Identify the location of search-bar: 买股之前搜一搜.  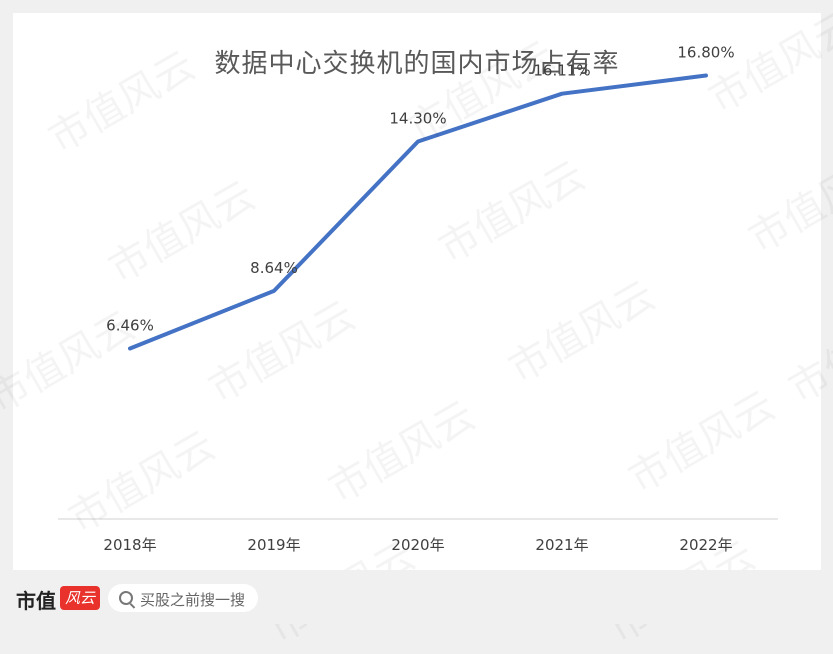
(183, 598).